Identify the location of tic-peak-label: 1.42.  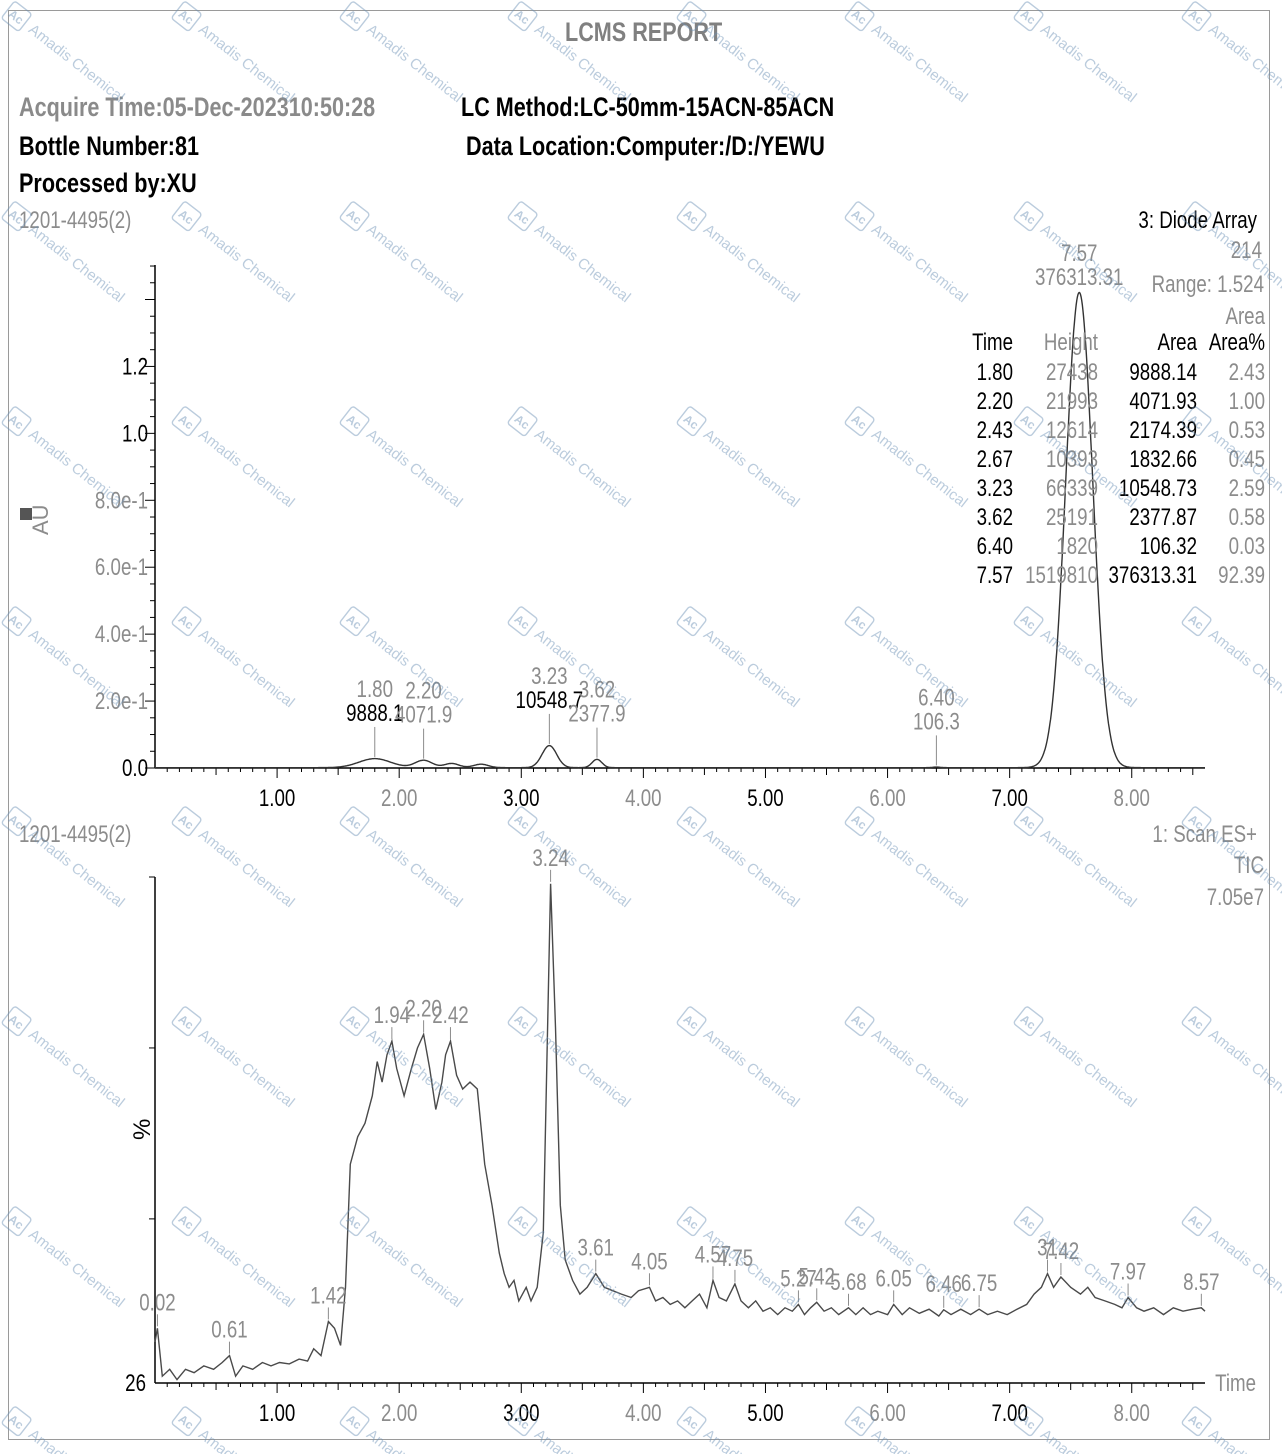
(328, 1295).